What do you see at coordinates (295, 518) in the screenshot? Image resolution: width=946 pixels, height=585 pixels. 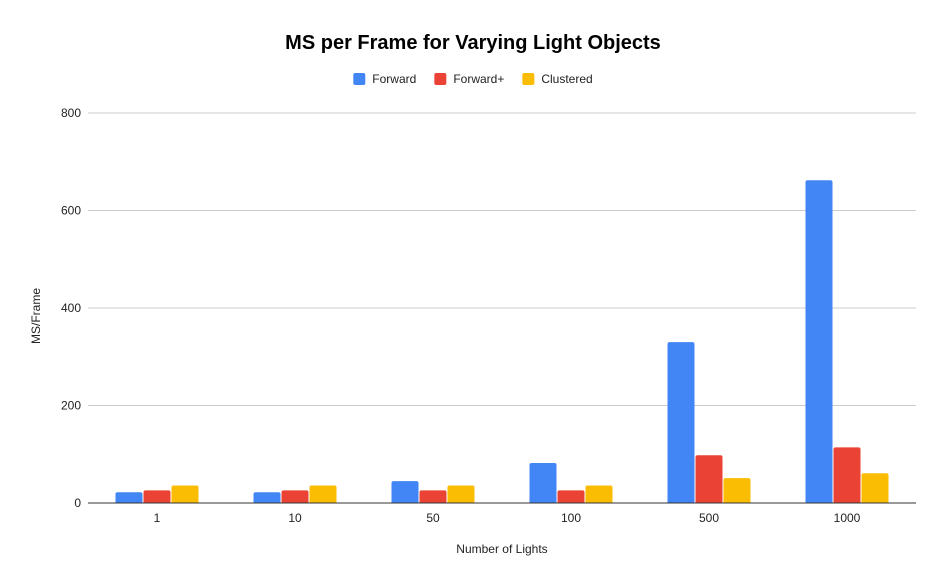 I see `x-tick-label: 10` at bounding box center [295, 518].